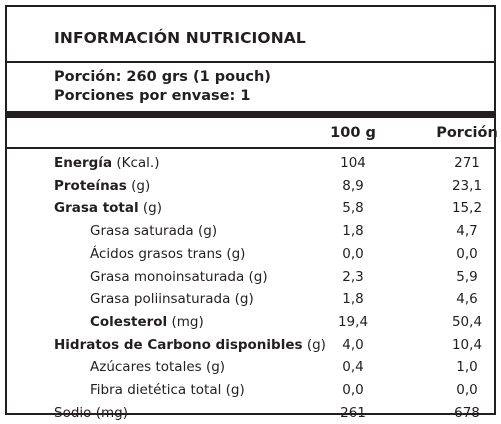 The image size is (501, 424). Describe the element at coordinates (467, 321) in the screenshot. I see `value-per-portion: 50,4` at that location.